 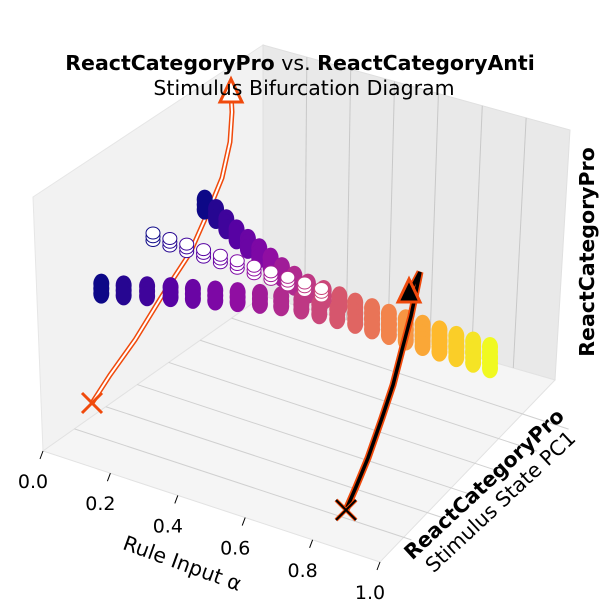 I want to click on x-tick-label: 0.0, so click(x=33, y=482).